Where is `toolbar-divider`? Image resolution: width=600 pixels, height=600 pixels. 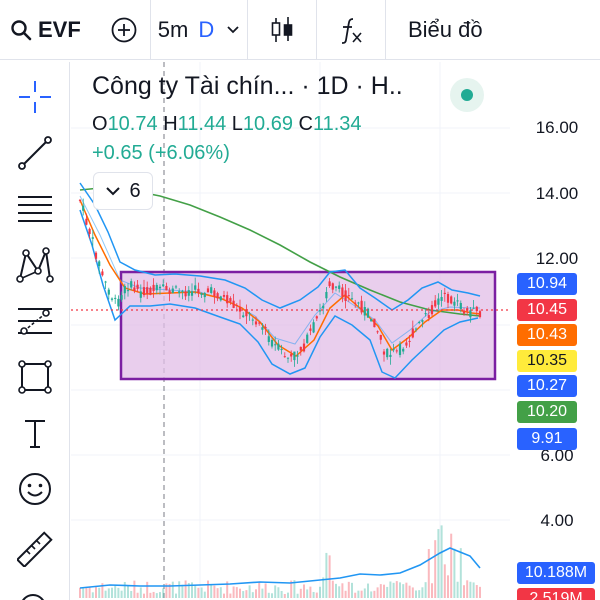
toolbar-divider is located at coordinates (316, 30).